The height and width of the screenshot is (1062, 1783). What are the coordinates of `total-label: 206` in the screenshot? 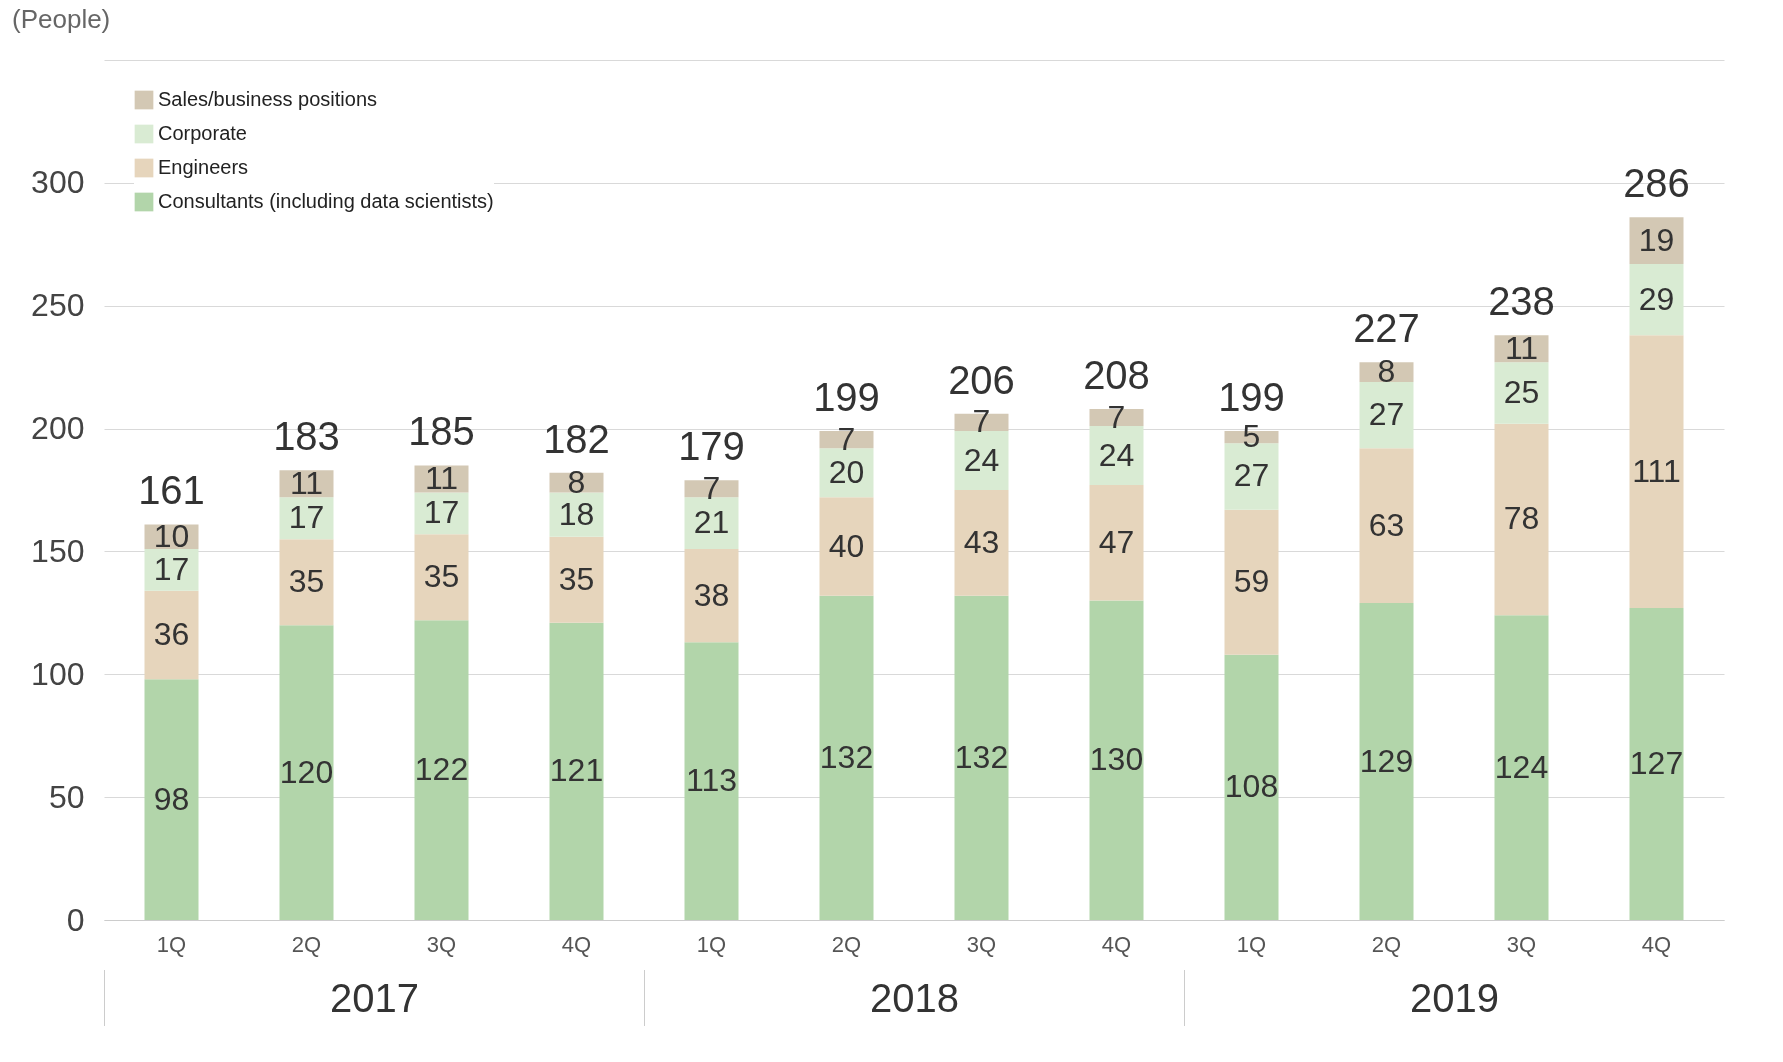 It's located at (981, 379).